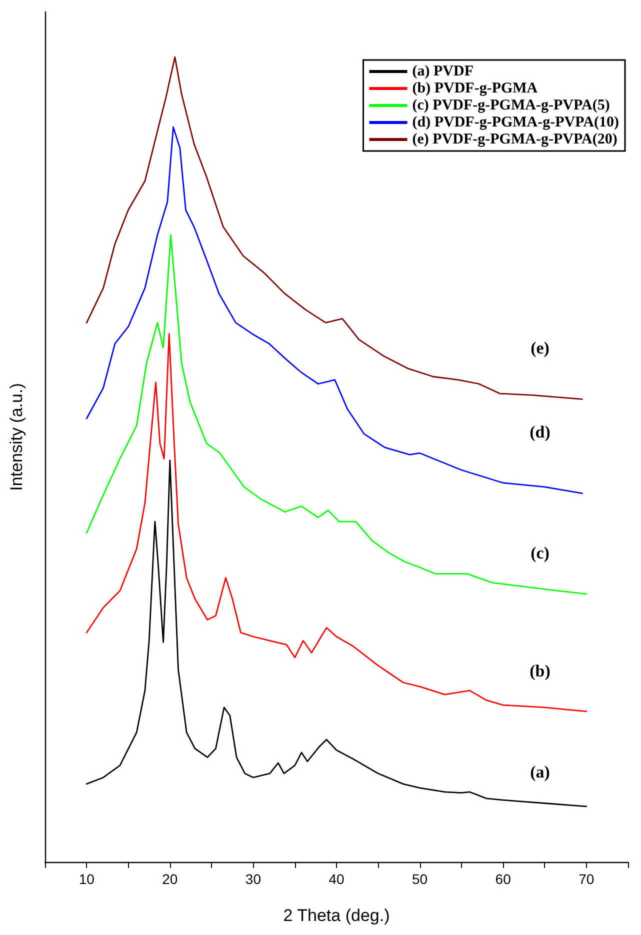 The image size is (641, 935). Describe the element at coordinates (511, 106) in the screenshot. I see `legend-label: (c) PVDF-g-PGMA-g-PVPA(5)` at that location.